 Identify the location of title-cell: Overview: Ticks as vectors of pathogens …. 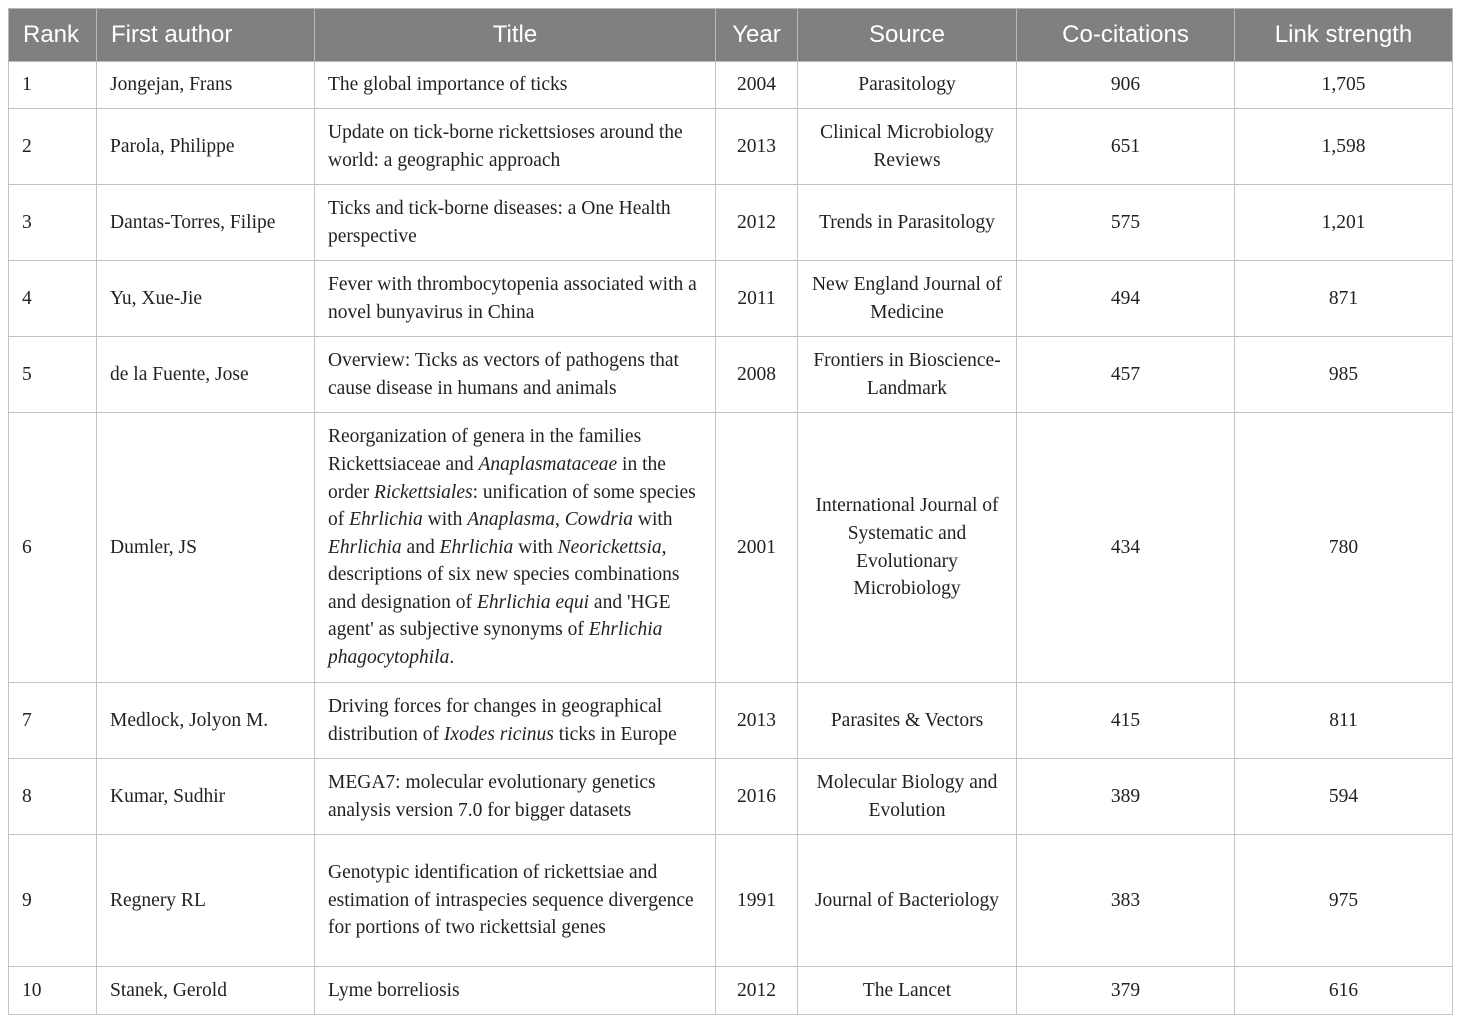
(515, 374).